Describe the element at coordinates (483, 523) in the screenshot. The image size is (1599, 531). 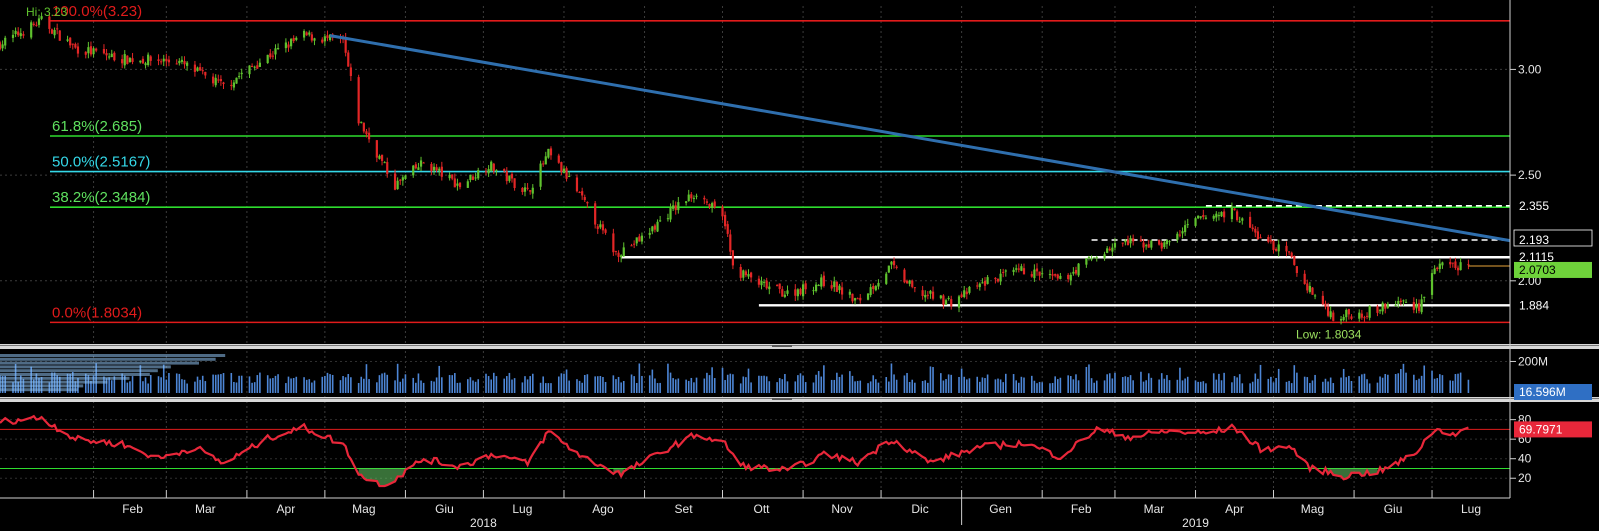
I see `x-year-label: 2018` at that location.